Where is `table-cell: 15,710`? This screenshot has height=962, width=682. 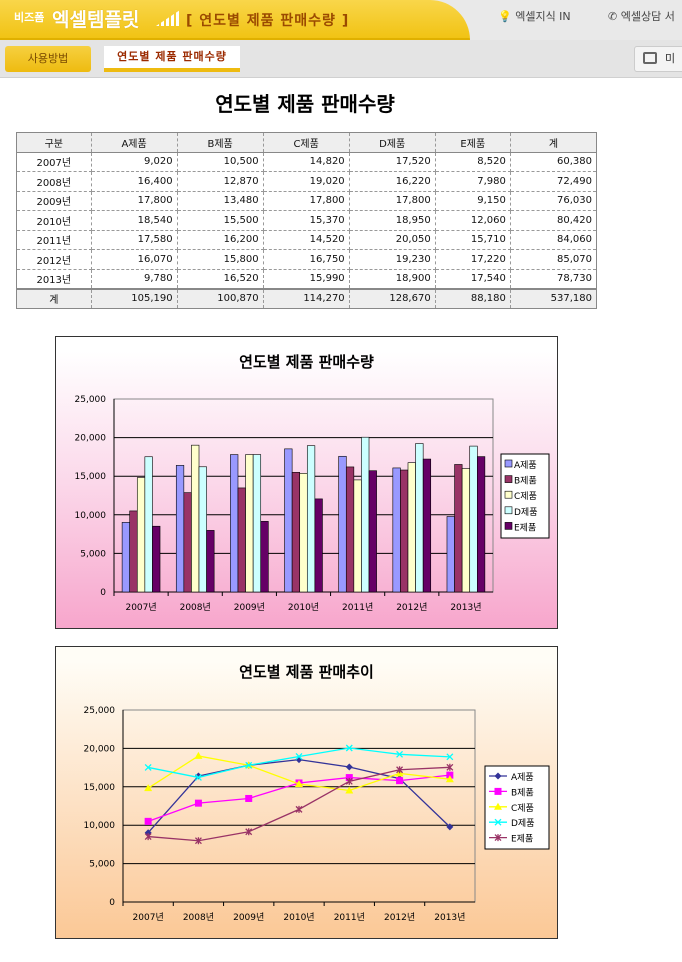 table-cell: 15,710 is located at coordinates (472, 239).